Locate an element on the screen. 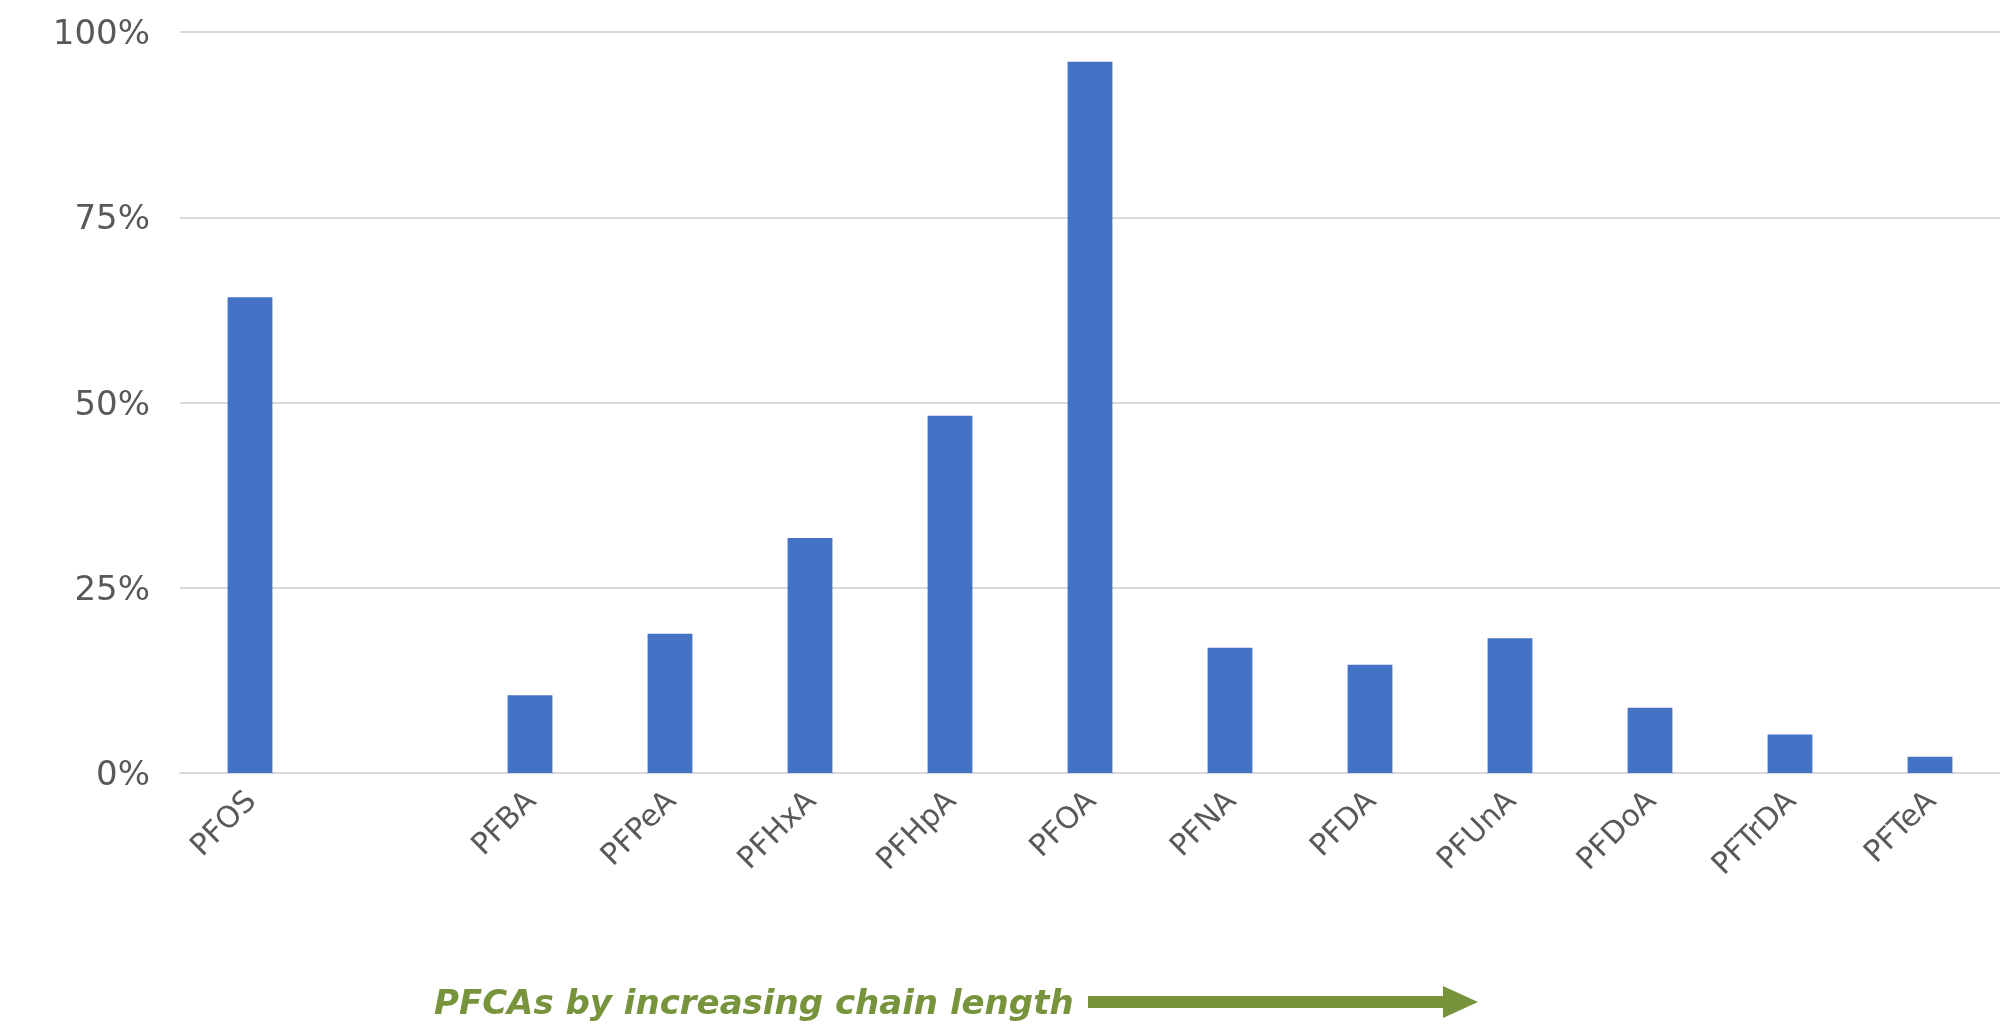 The width and height of the screenshot is (2000, 1028). y-tick-label: 75% is located at coordinates (112, 217).